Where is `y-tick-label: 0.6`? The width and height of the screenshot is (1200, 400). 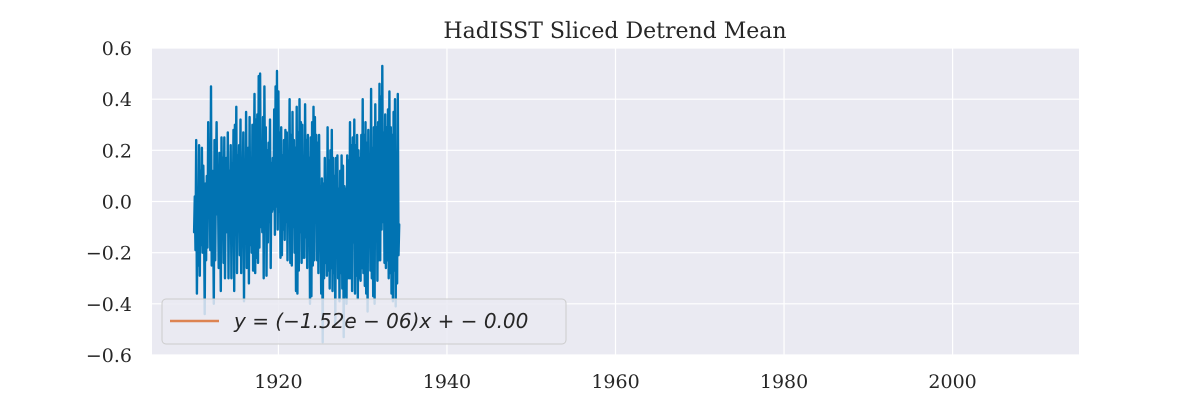
y-tick-label: 0.6 is located at coordinates (117, 49).